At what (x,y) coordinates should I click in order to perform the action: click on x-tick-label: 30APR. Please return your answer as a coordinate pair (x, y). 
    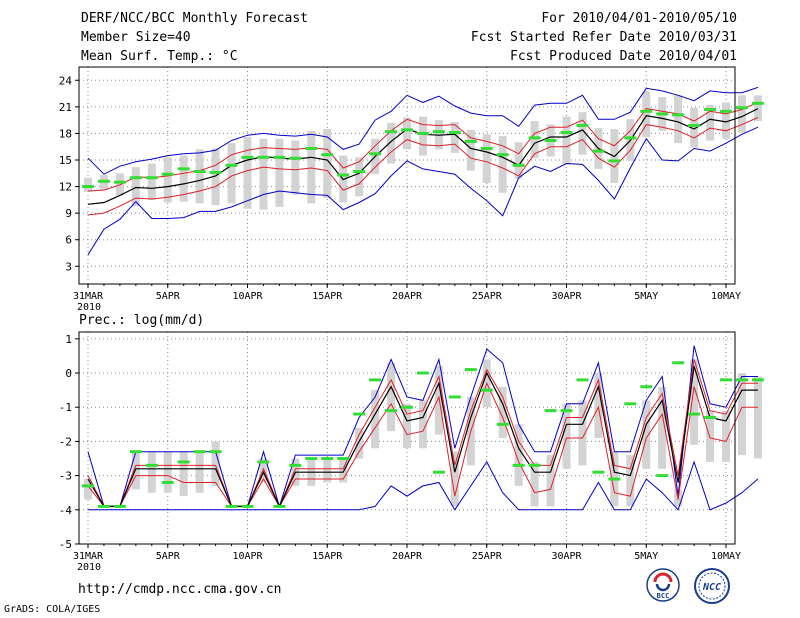
    Looking at the image, I should click on (566, 296).